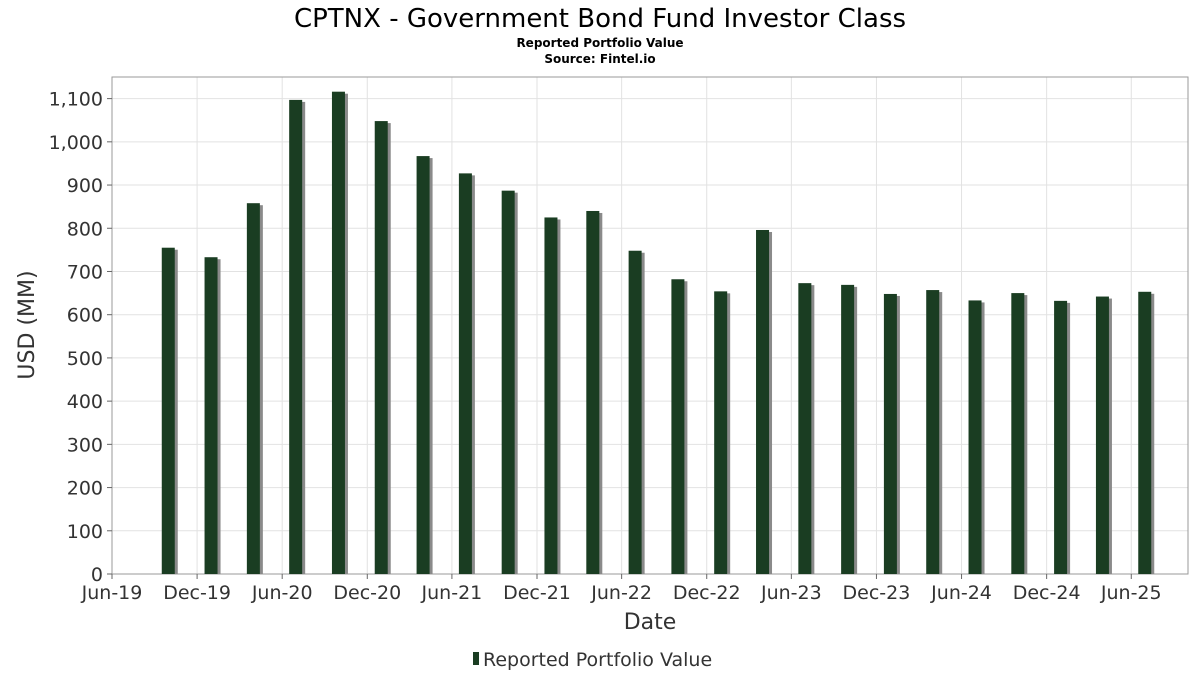 Image resolution: width=1200 pixels, height=675 pixels. Describe the element at coordinates (85, 445) in the screenshot. I see `y-tick-label: 300` at that location.